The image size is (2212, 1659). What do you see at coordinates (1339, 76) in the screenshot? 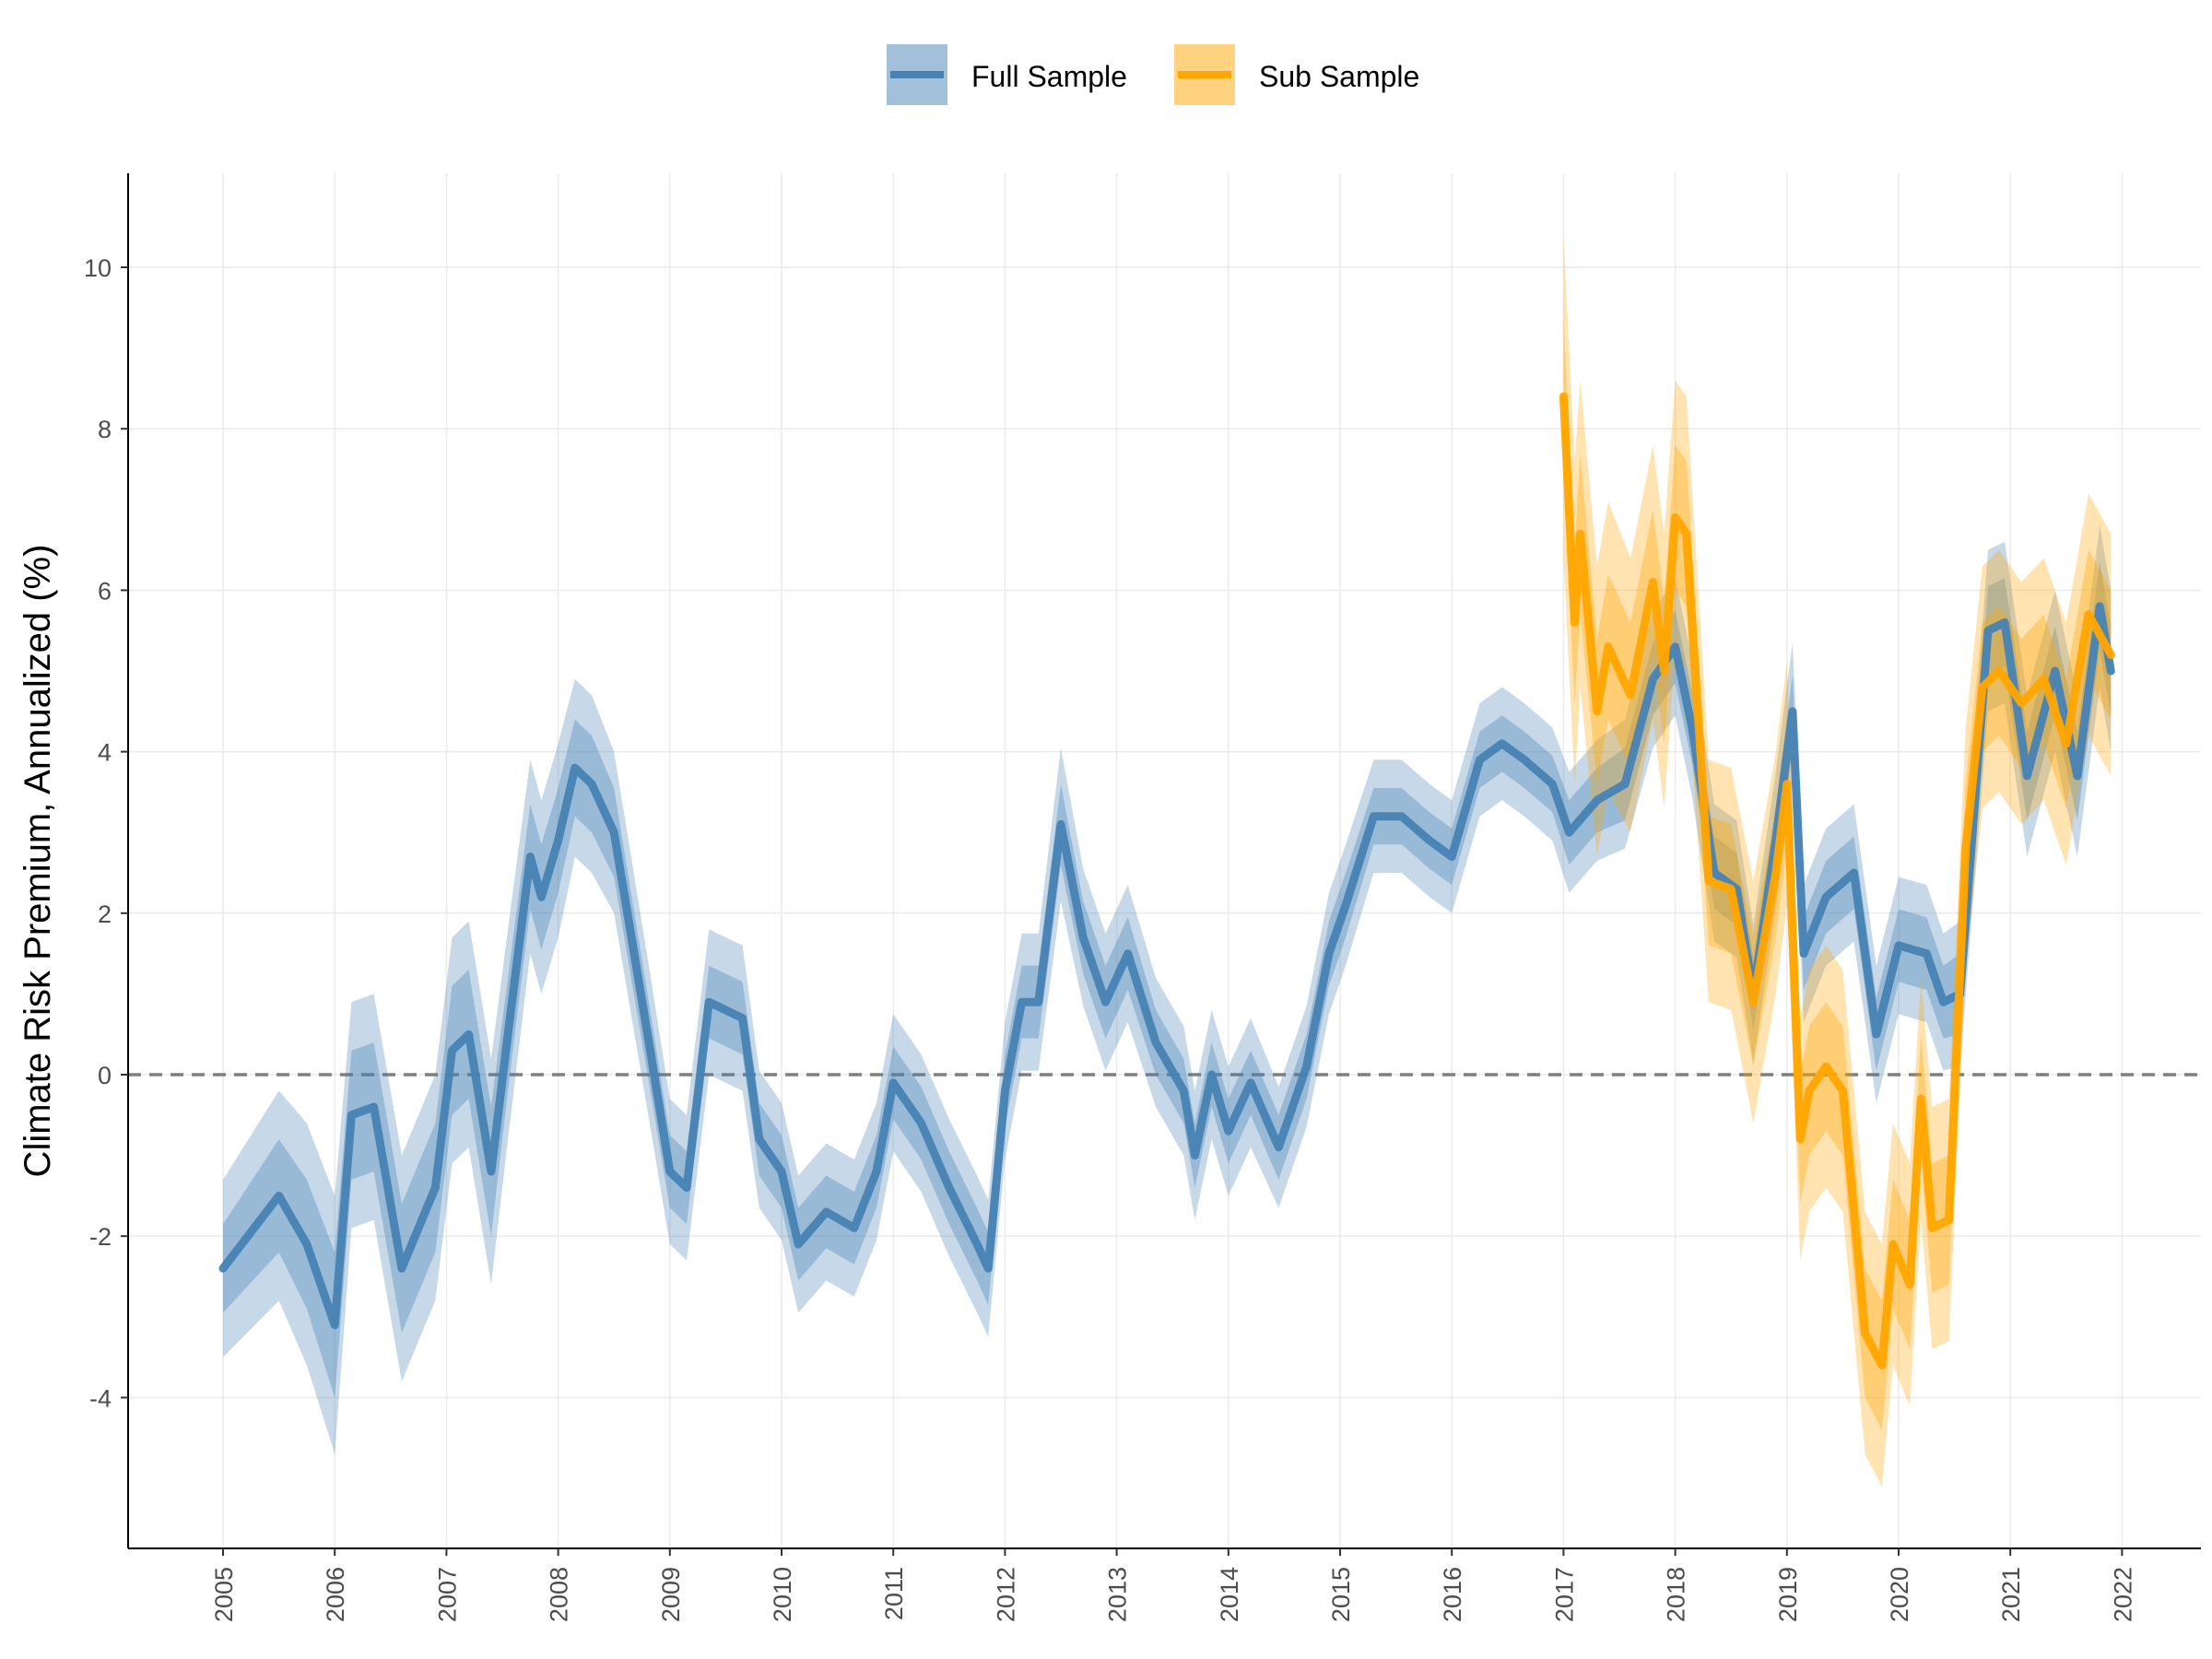
I see `legend-label-sub-sample: Sub Sample` at bounding box center [1339, 76].